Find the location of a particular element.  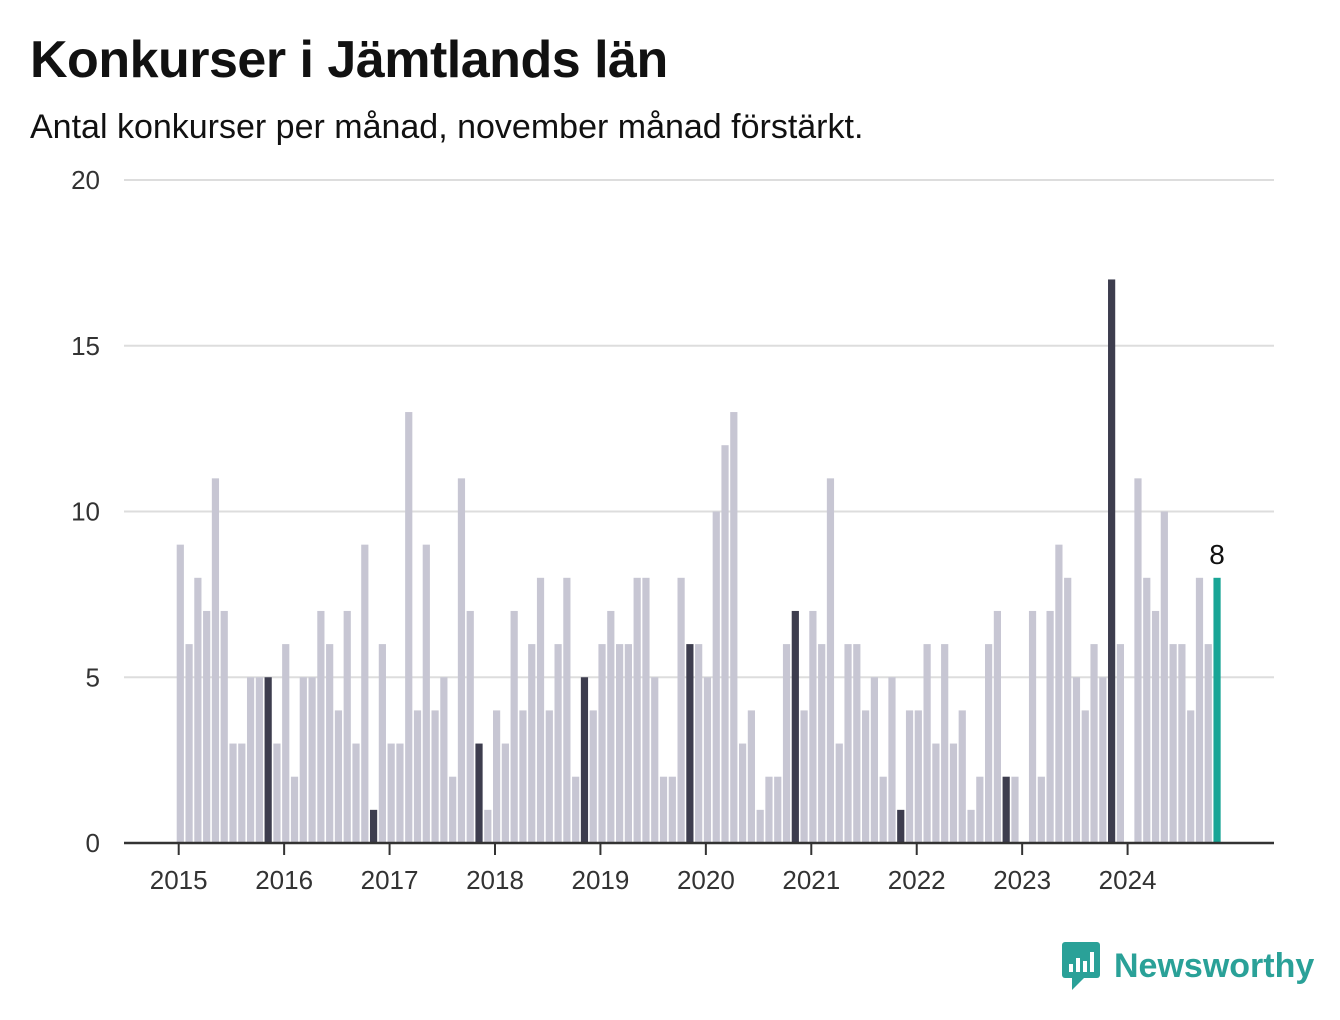

x-tick-label: 2020 is located at coordinates (706, 880).